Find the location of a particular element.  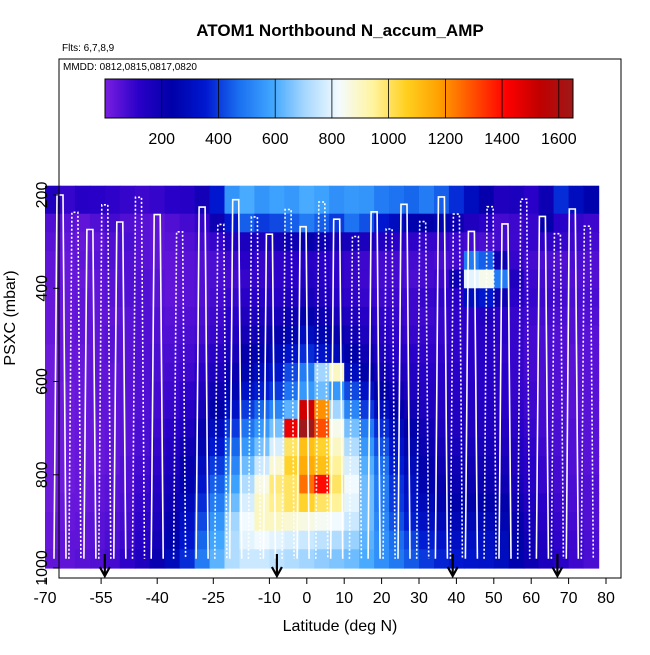

x-tick-label: 50 is located at coordinates (494, 598).